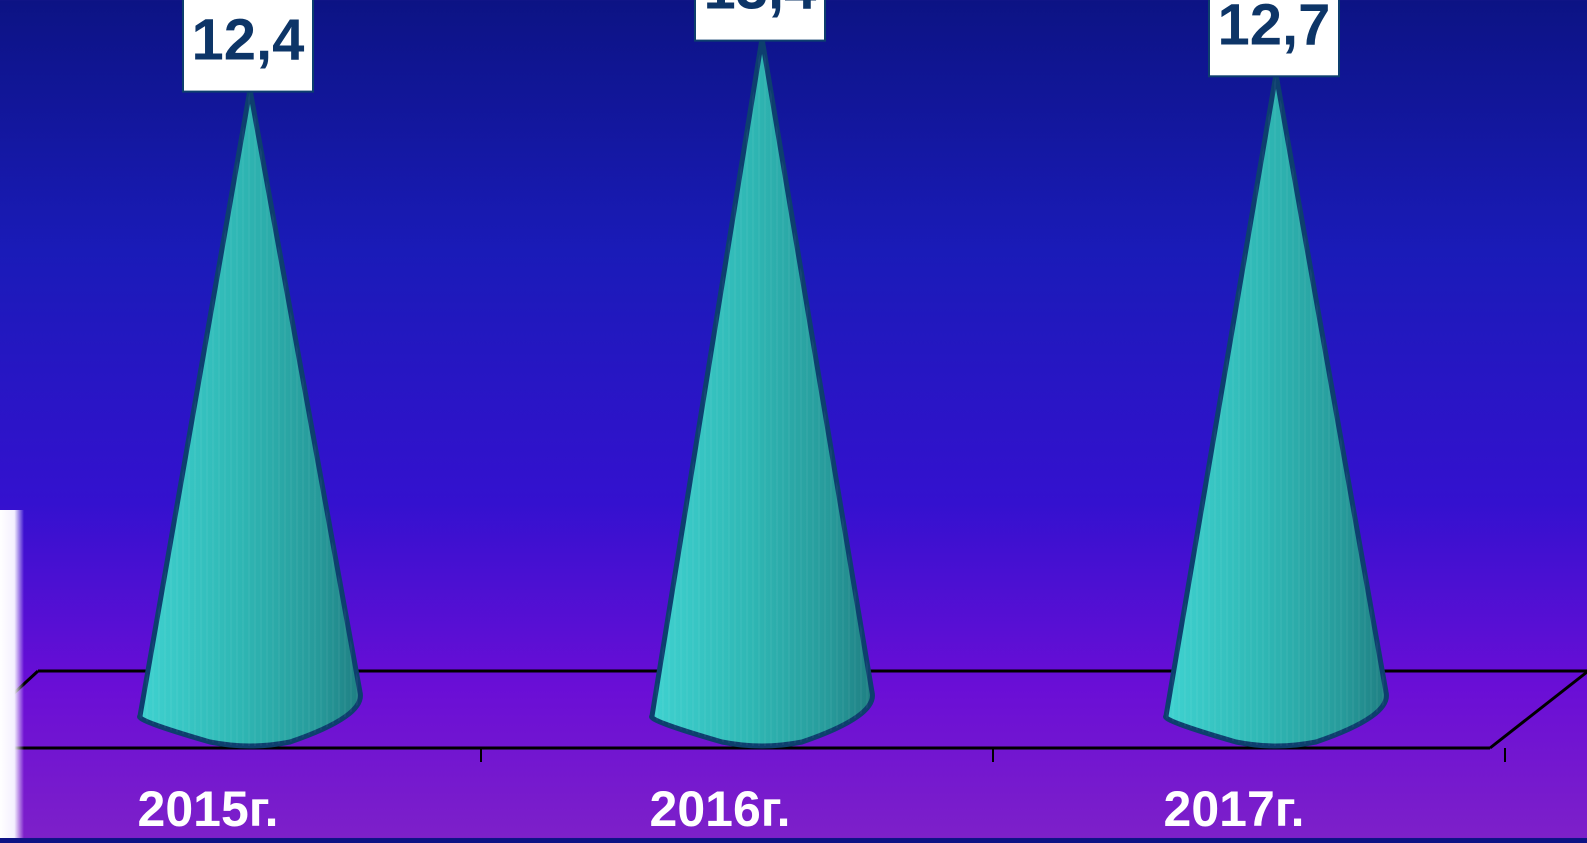 The image size is (1587, 843). I want to click on data-label: 12,7, so click(1274, 39).